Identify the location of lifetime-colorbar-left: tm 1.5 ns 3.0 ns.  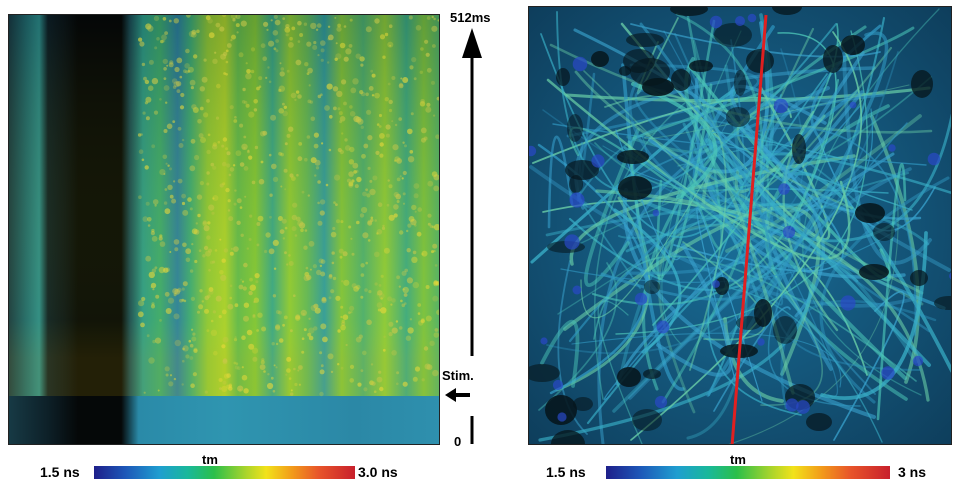
(230, 467).